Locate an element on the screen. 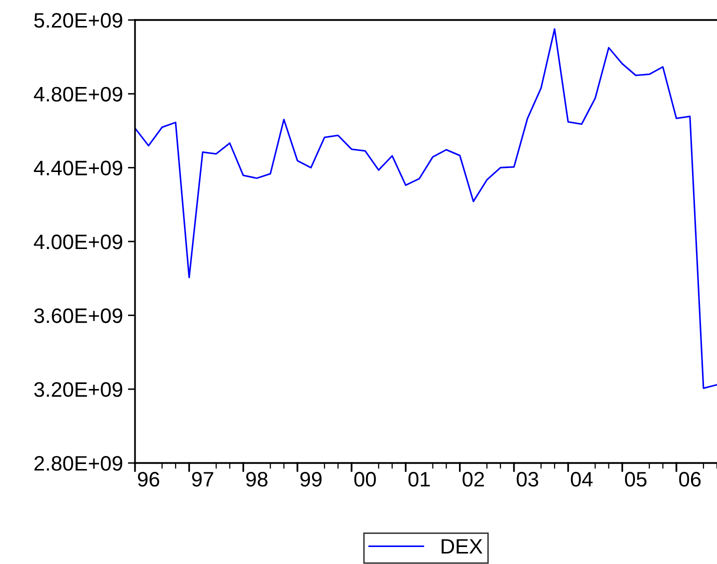 This screenshot has height=564, width=717. x-tick-label: 04 is located at coordinates (581, 479).